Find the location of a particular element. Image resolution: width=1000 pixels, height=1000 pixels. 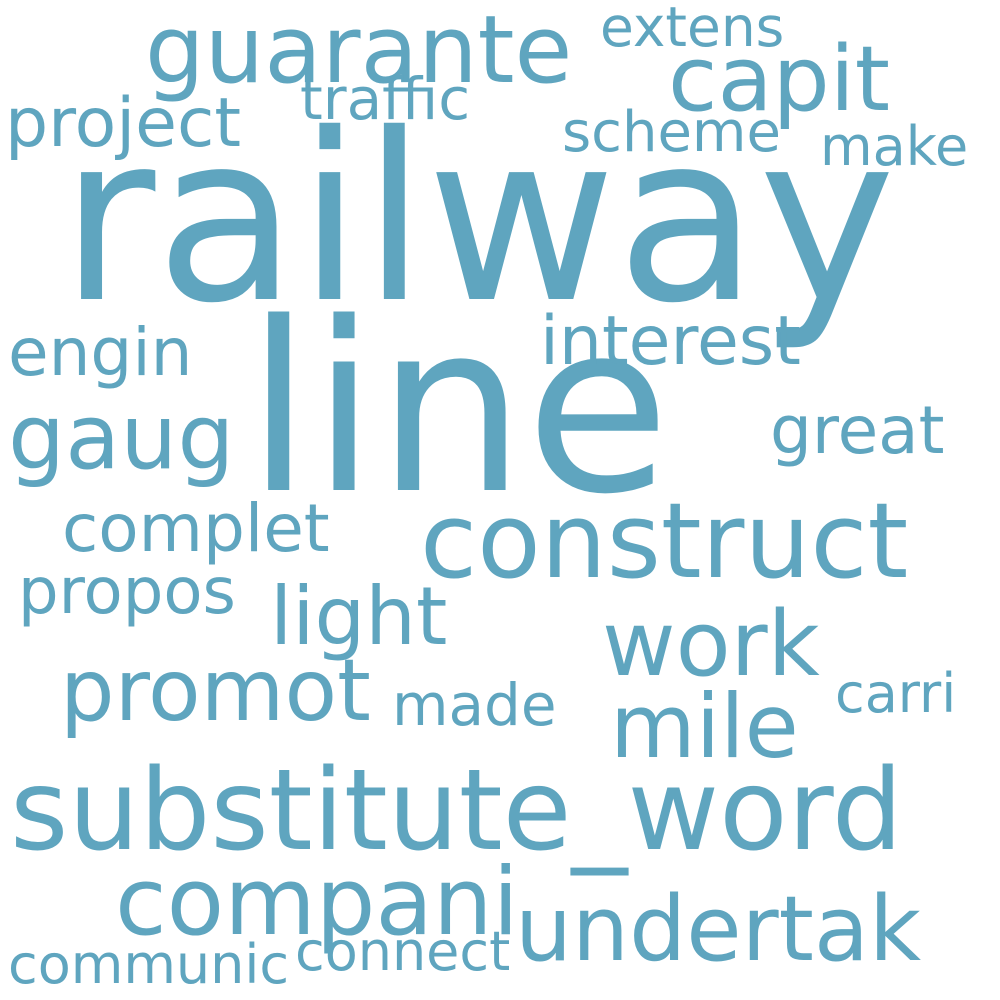

word-promot: promot is located at coordinates (215, 691).